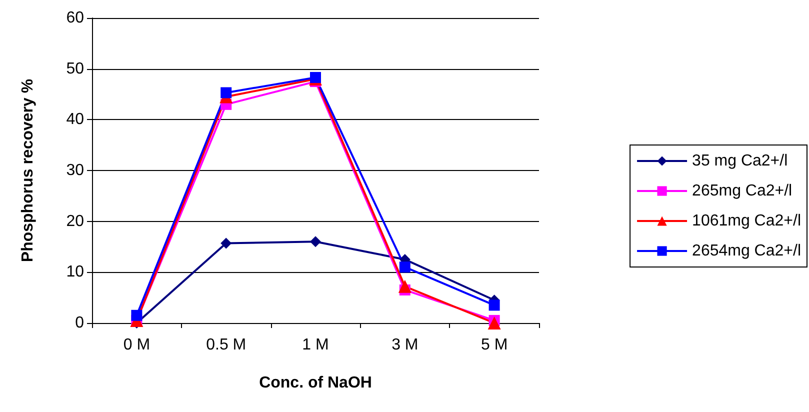  What do you see at coordinates (75, 170) in the screenshot?
I see `y-tick-label: 30` at bounding box center [75, 170].